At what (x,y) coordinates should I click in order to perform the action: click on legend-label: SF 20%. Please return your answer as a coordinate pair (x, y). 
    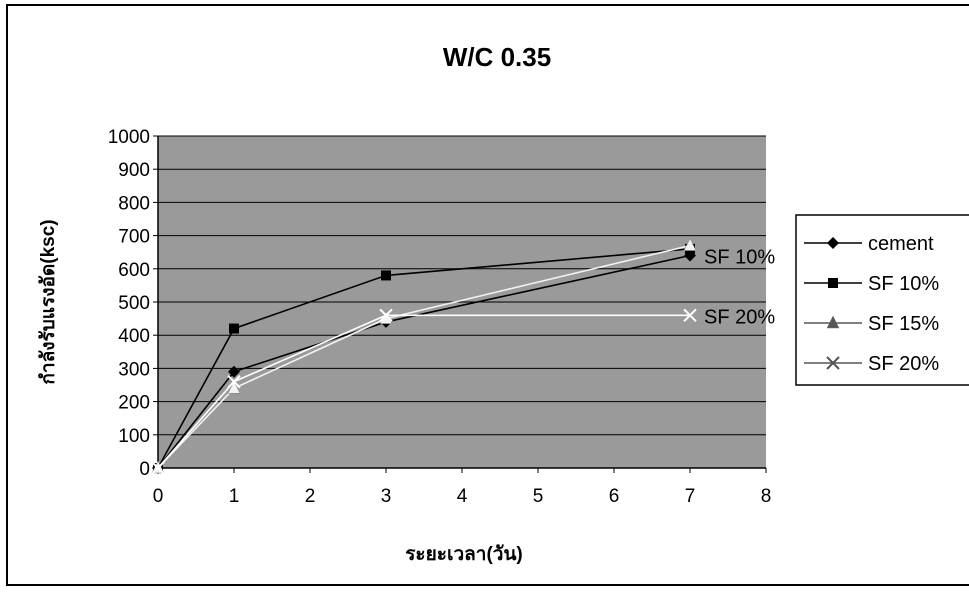
    Looking at the image, I should click on (903, 364).